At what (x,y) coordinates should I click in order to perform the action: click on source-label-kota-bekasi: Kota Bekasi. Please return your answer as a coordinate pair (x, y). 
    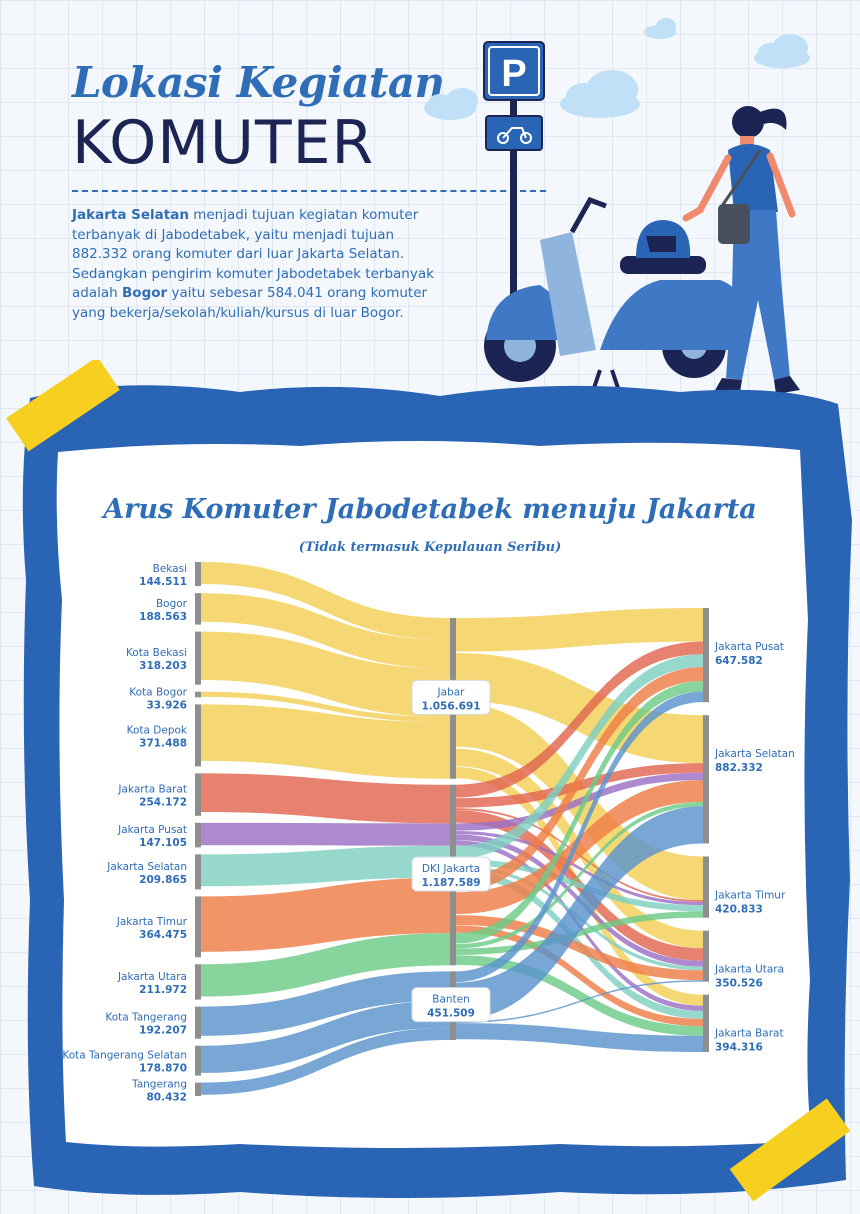
    Looking at the image, I should click on (156, 653).